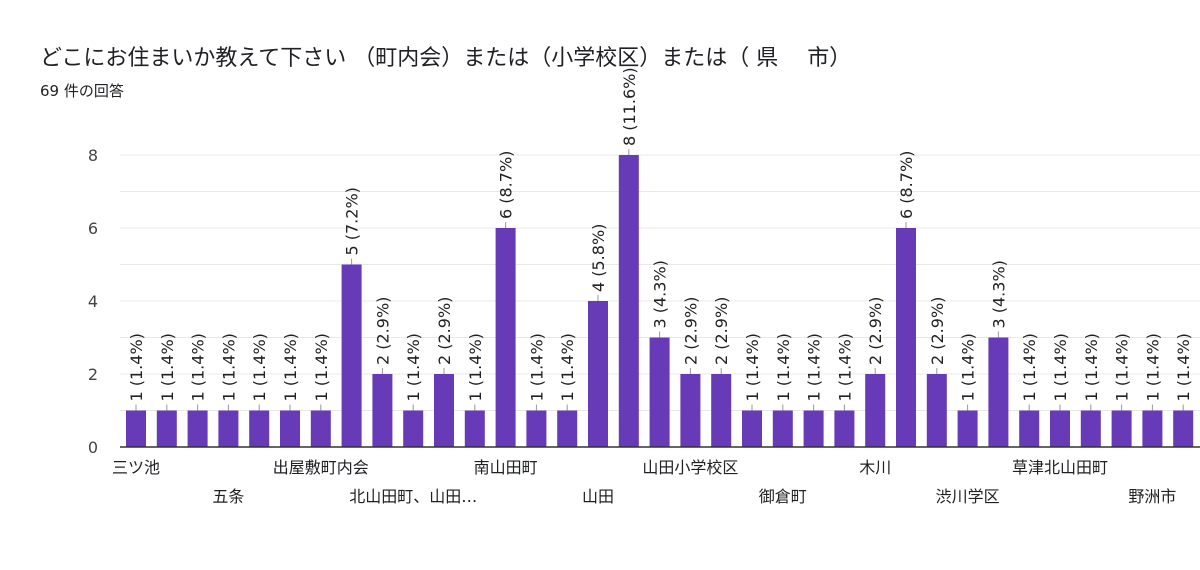  What do you see at coordinates (783, 496) in the screenshot?
I see `x-category-label: 御倉町` at bounding box center [783, 496].